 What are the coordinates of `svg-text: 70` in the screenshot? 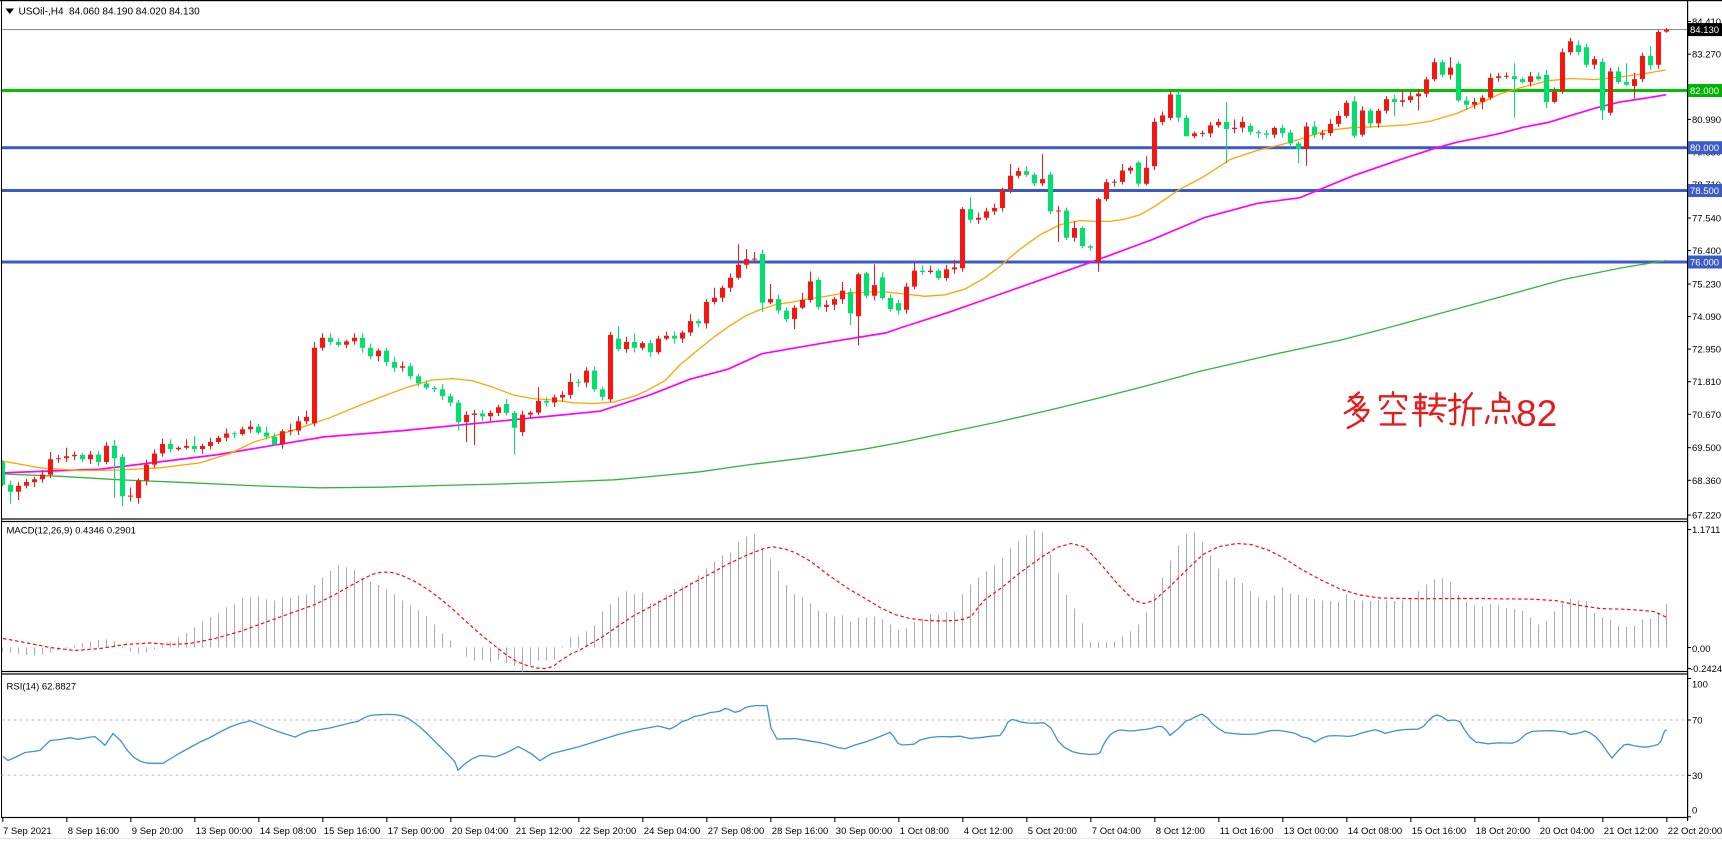 It's located at (1697, 721).